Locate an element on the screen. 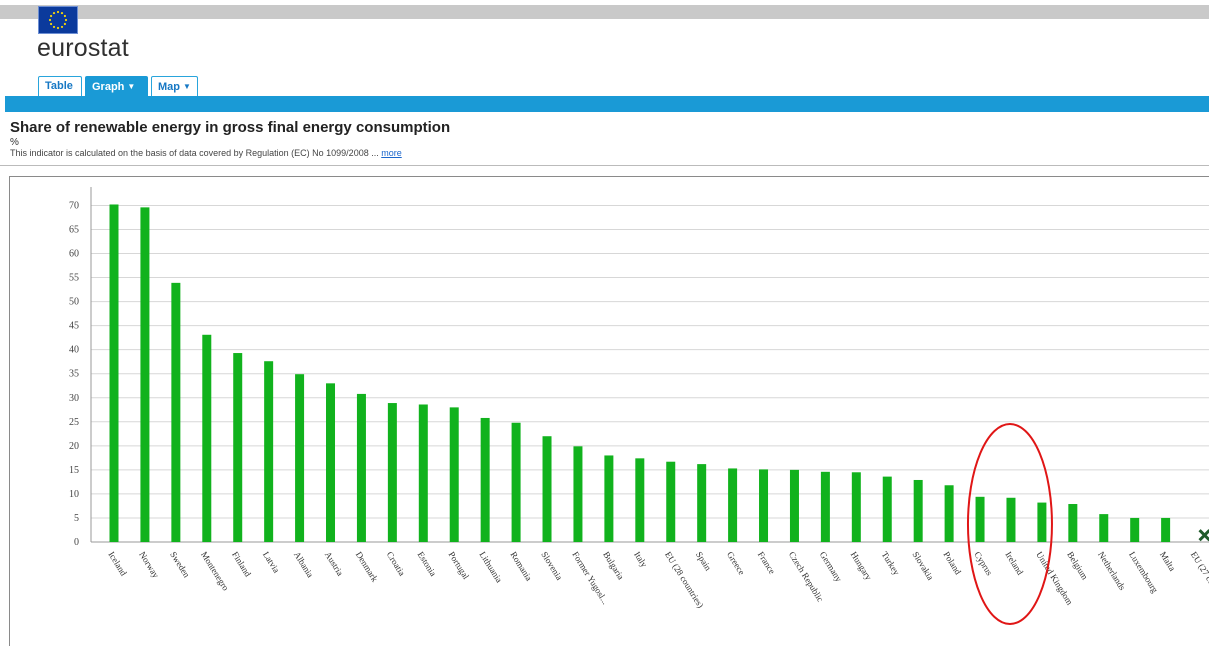 The image size is (1209, 647). top-gray-bar is located at coordinates (604, 12).